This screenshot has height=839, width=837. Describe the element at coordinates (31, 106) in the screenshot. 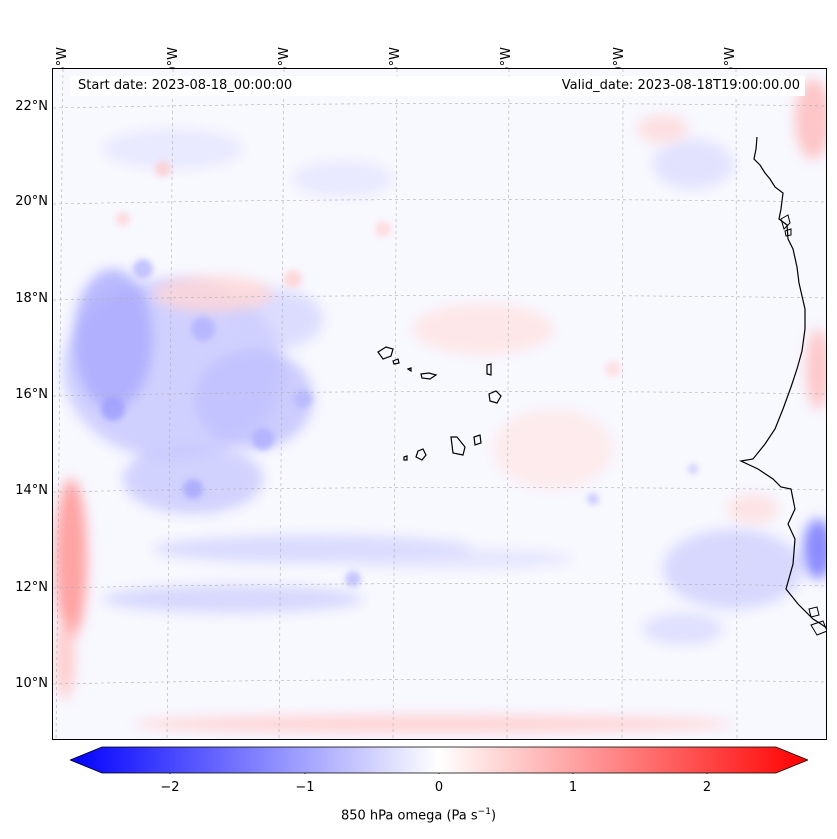

I see `lat-label-22n: 22°N` at that location.